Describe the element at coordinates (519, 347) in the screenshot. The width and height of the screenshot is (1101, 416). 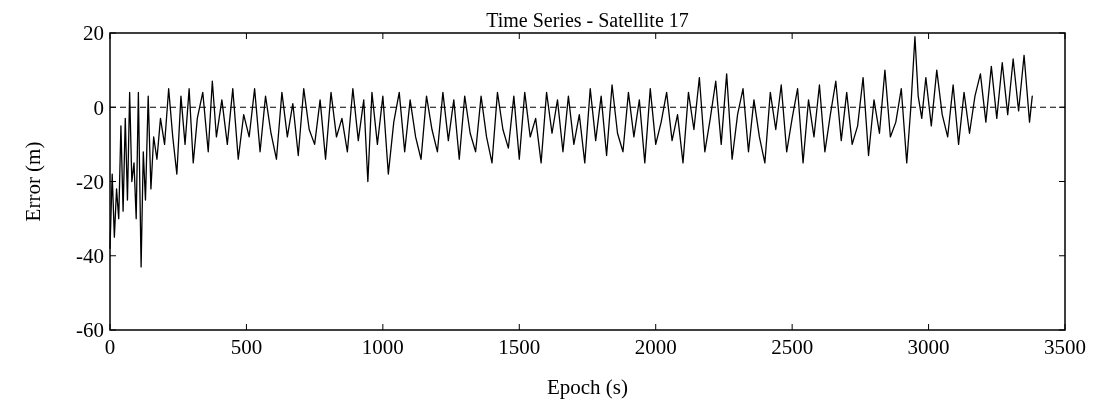
I see `x-tick-label: 1500` at that location.